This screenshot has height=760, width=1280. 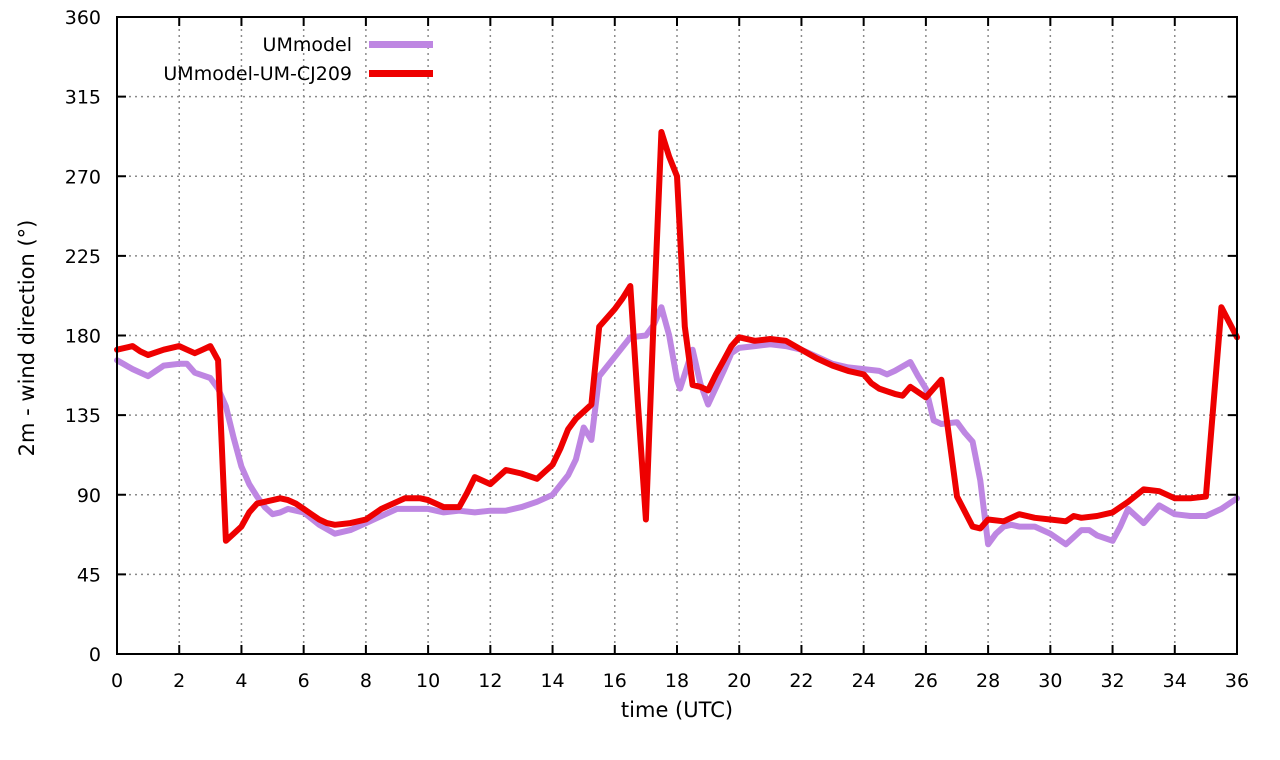 What do you see at coordinates (1237, 681) in the screenshot?
I see `x-tick-label: 36` at bounding box center [1237, 681].